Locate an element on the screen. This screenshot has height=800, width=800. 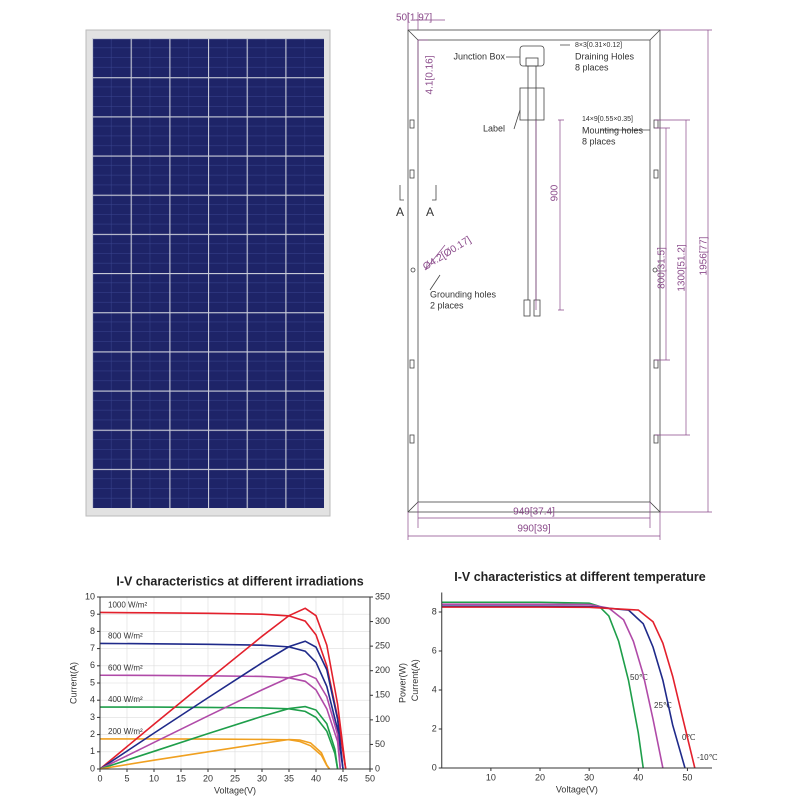
y-tick-label: 1 is located at coordinates (92, 751).